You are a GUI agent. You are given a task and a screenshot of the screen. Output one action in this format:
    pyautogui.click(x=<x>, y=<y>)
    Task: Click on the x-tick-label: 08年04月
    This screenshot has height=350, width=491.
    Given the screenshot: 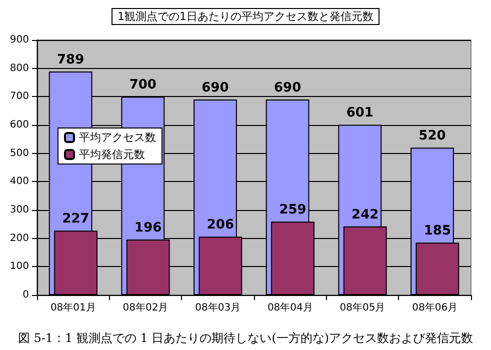 What is the action you would take?
    pyautogui.click(x=290, y=308)
    